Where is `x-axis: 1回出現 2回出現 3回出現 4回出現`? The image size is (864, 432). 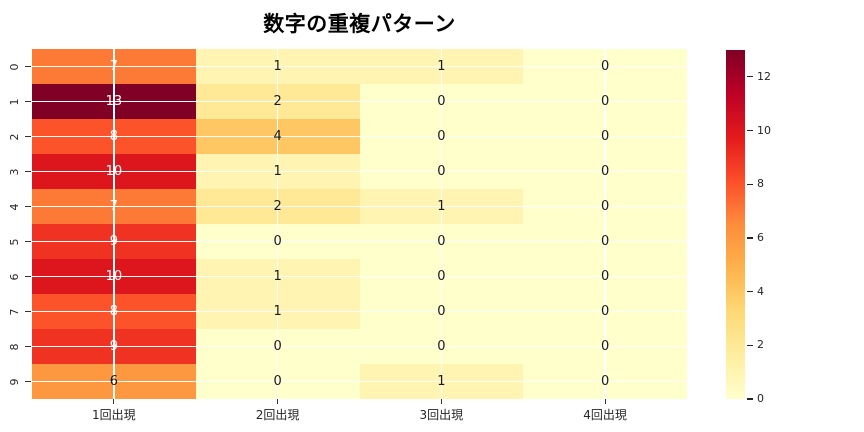
x-axis: 1回出現 2回出現 3回出現 4回出現 is located at coordinates (359, 415).